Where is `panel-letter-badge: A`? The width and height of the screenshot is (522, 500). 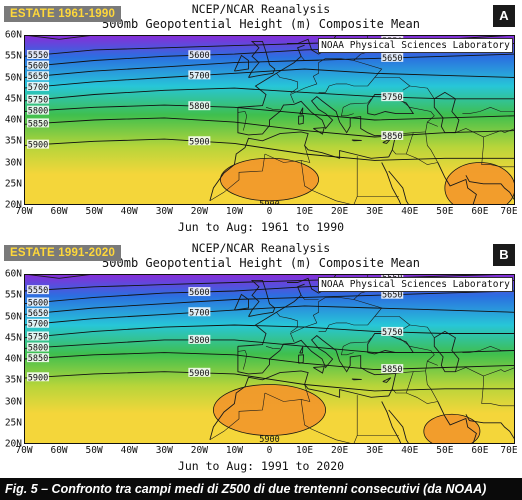 panel-letter-badge: A is located at coordinates (504, 16).